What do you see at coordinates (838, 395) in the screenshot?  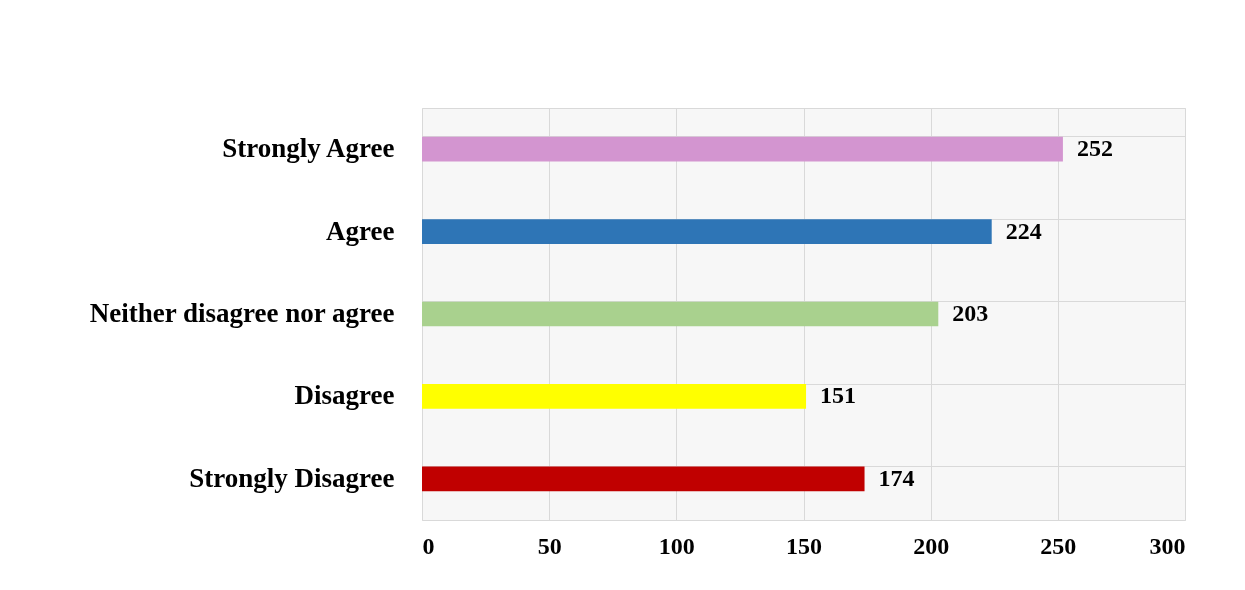 I see `data-label: 151` at bounding box center [838, 395].